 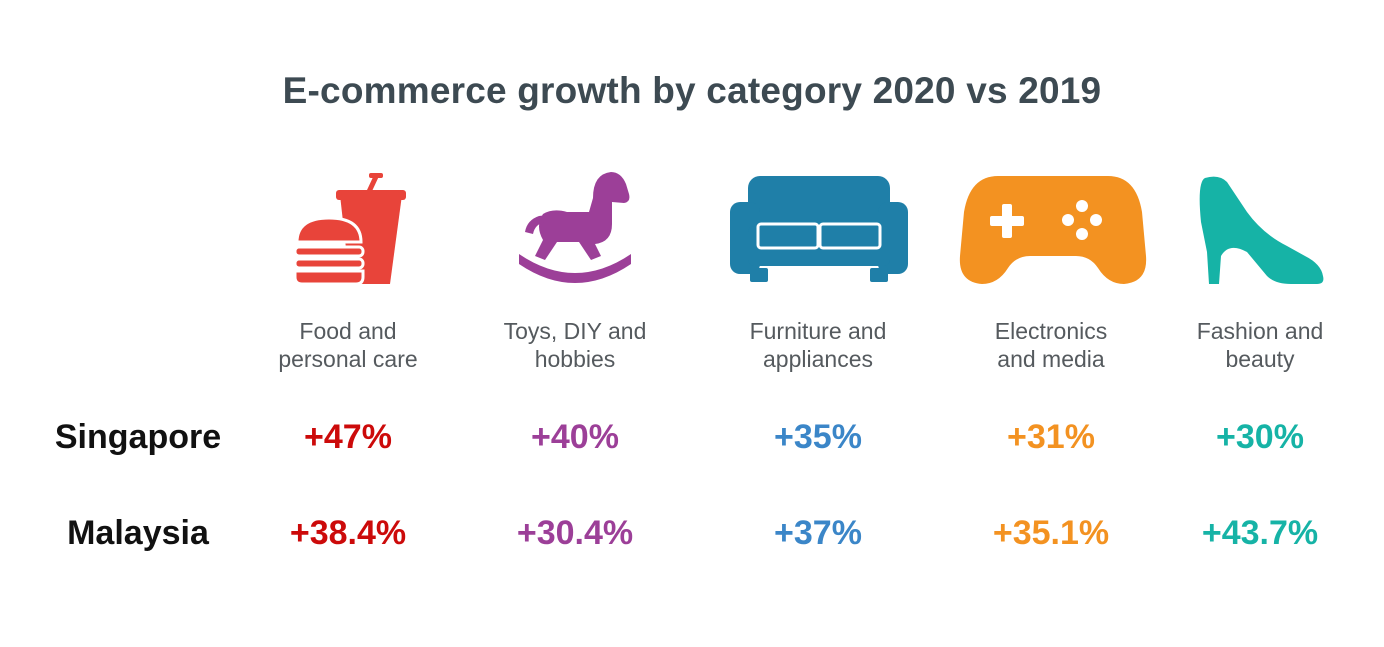 What do you see at coordinates (1260, 533) in the screenshot?
I see `value-malaysia-fashion: +43.7%` at bounding box center [1260, 533].